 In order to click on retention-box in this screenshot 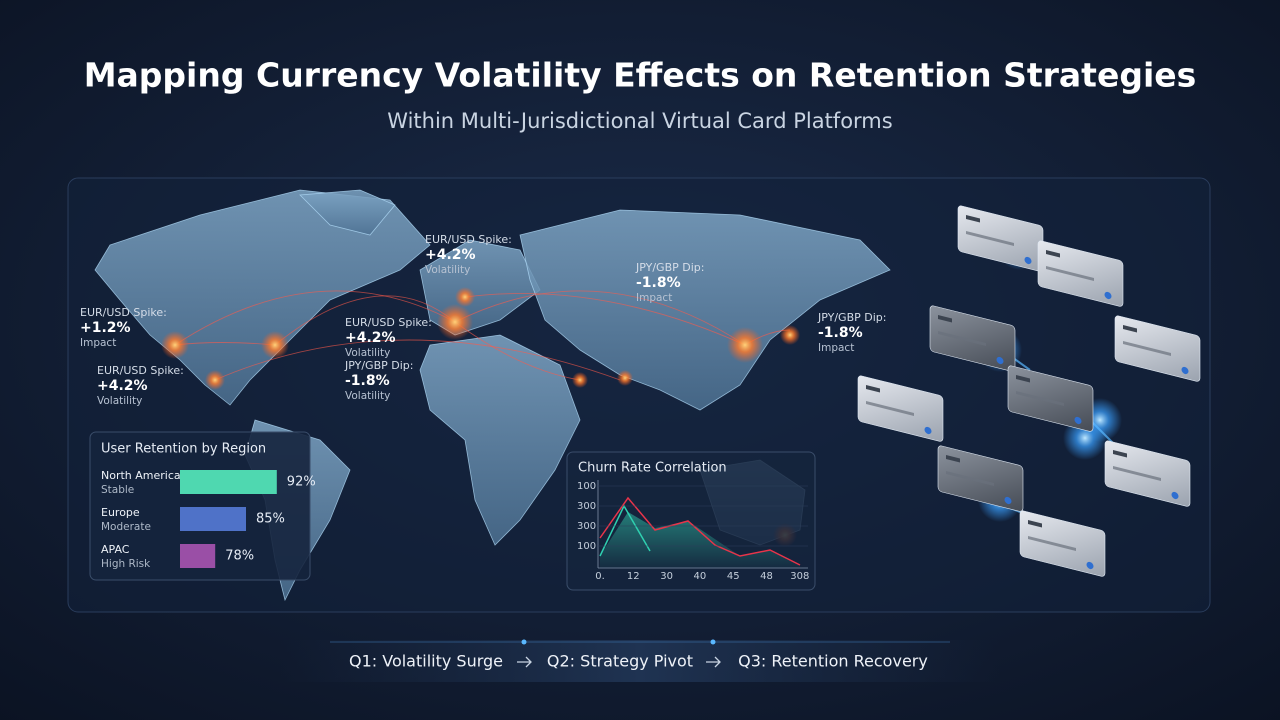, I will do `click(200, 506)`.